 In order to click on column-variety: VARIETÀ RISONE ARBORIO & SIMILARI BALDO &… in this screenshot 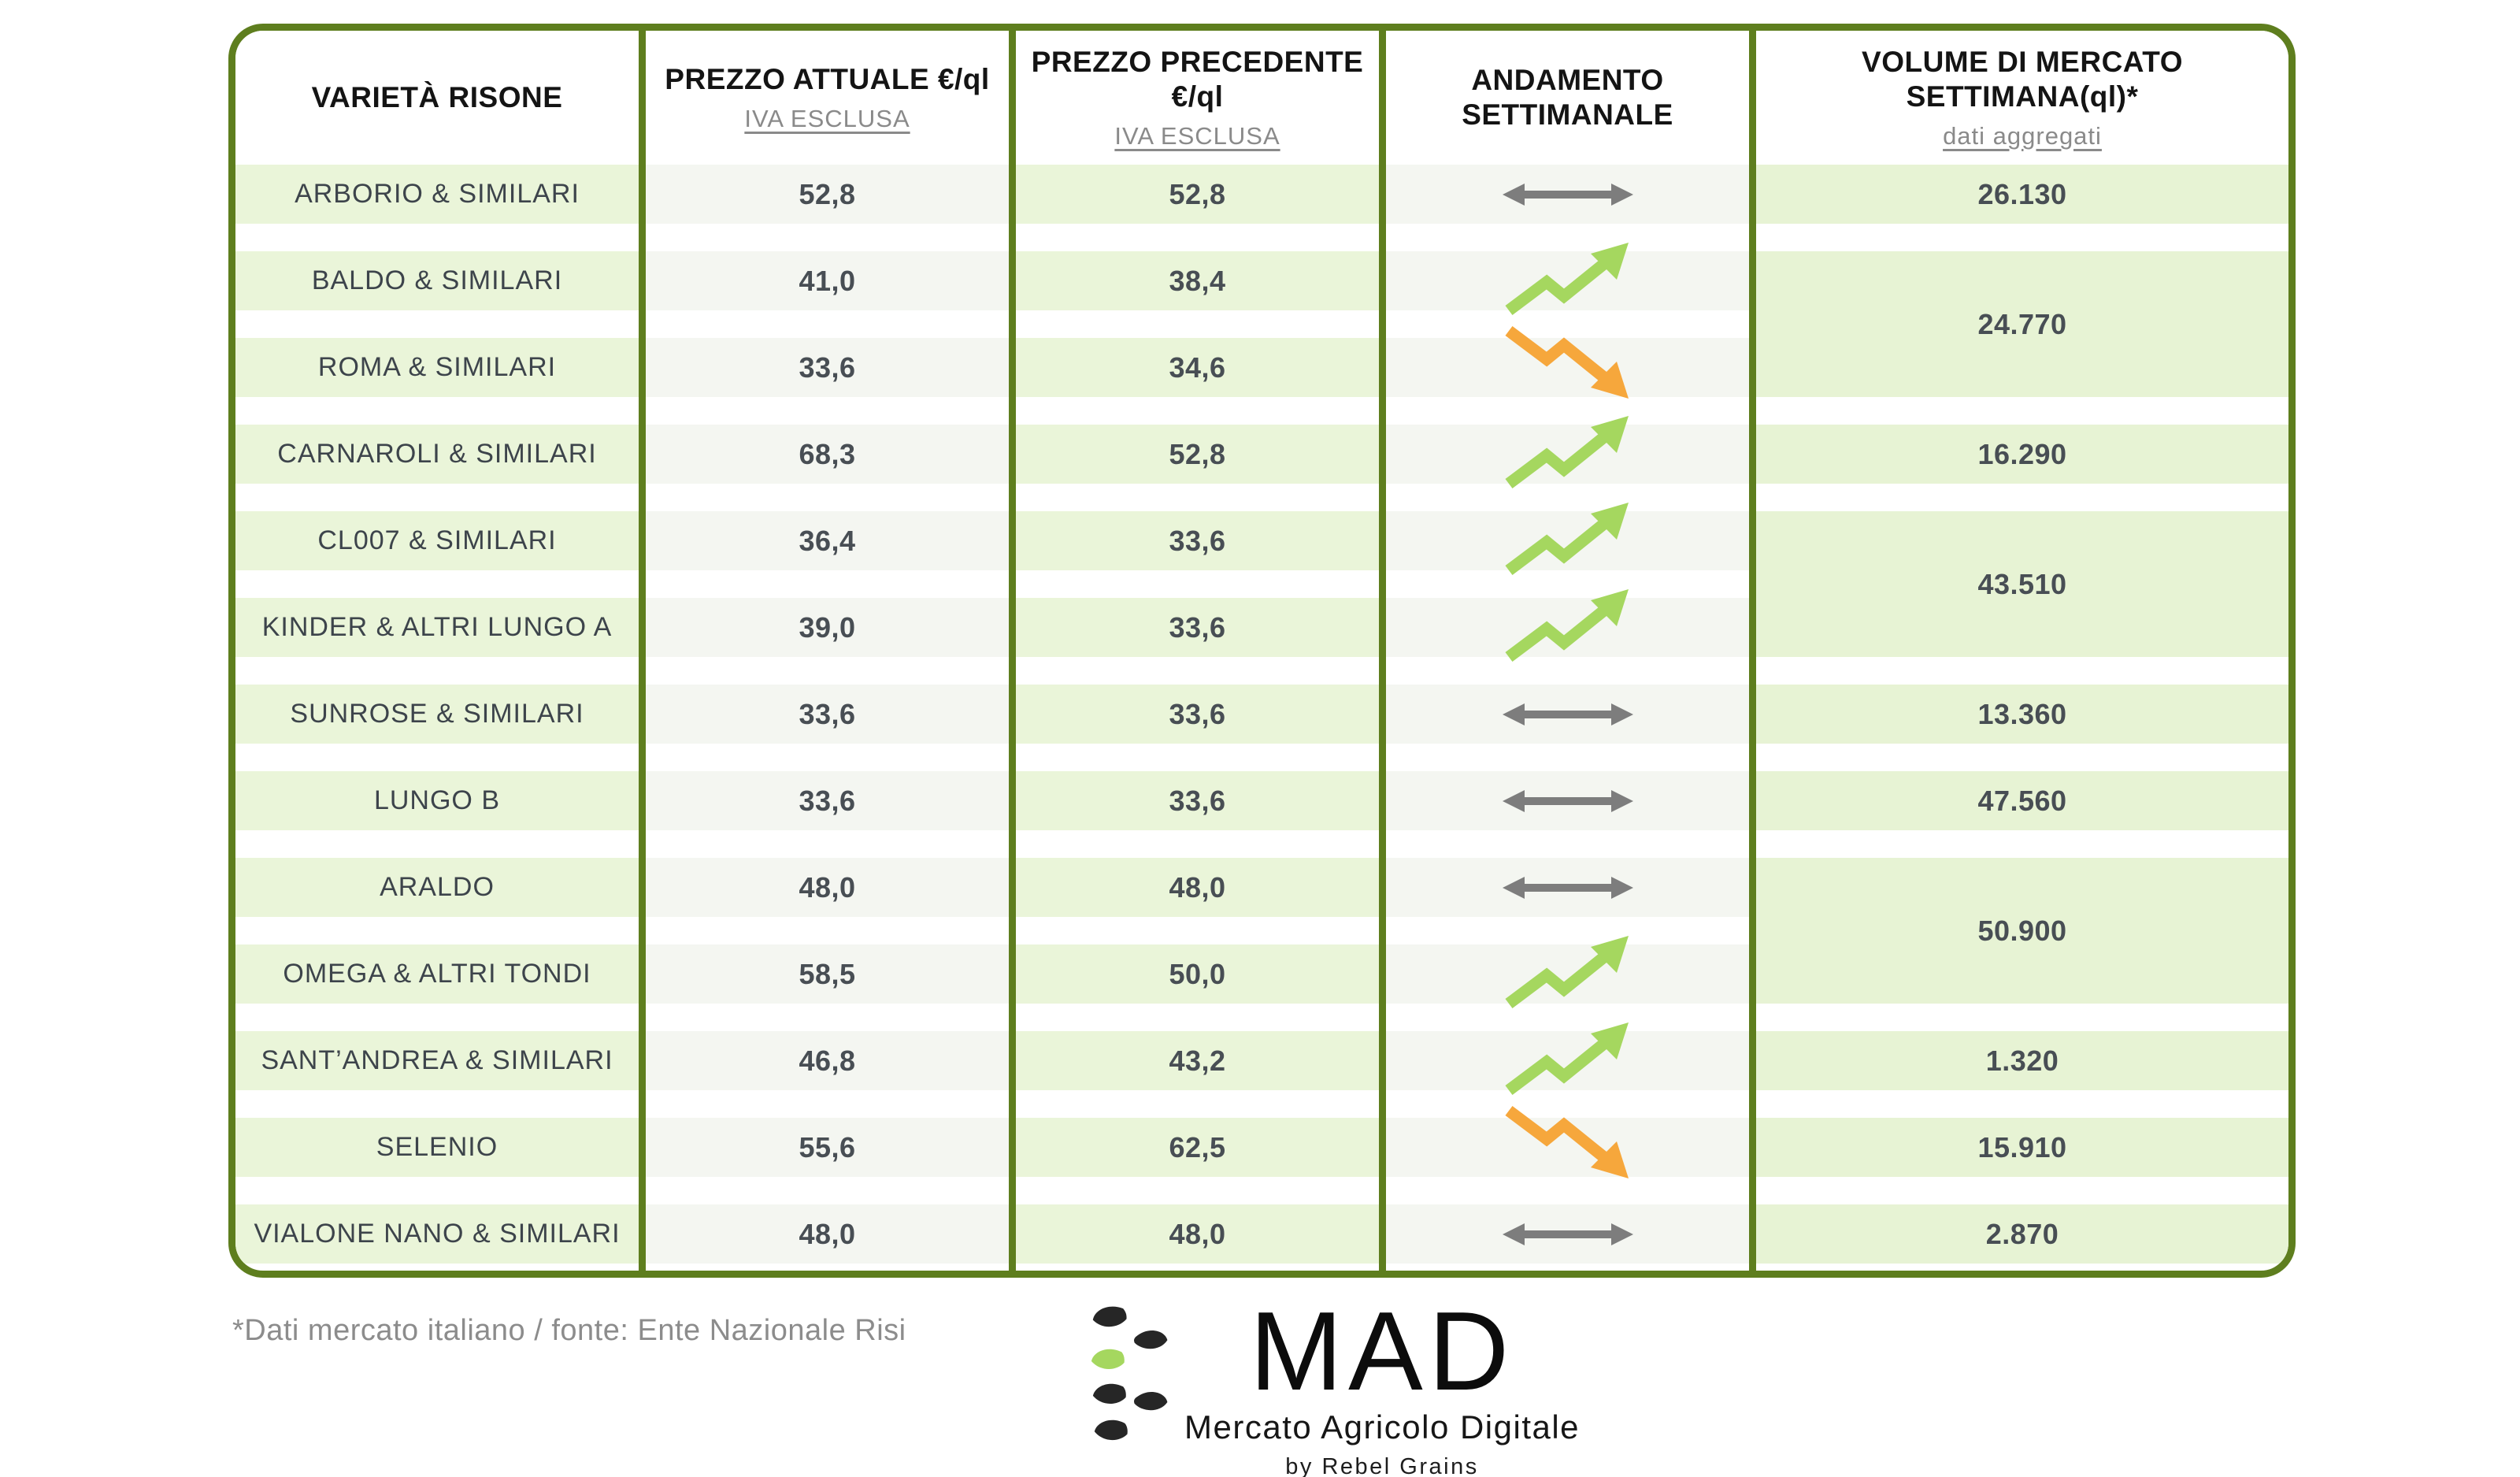, I will do `click(437, 651)`.